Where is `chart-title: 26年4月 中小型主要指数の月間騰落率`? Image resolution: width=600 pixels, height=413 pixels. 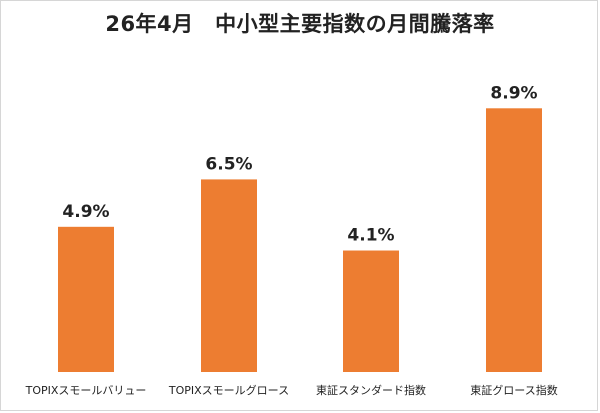 chart-title: 26年4月 中小型主要指数の月間騰落率 is located at coordinates (300, 24).